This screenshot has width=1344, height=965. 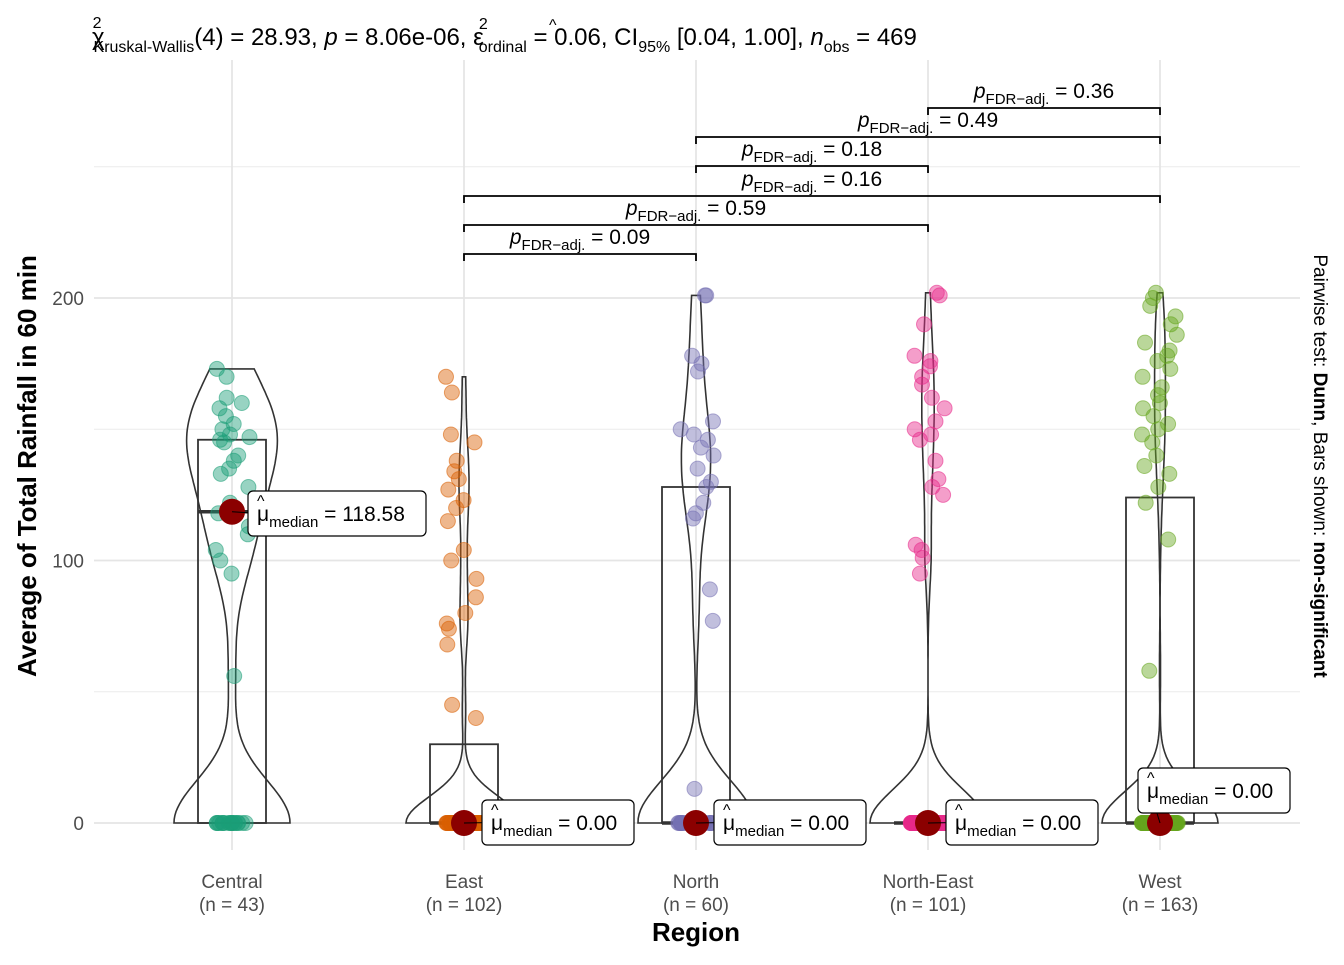 I want to click on x-tick-label: West, so click(x=1161, y=882).